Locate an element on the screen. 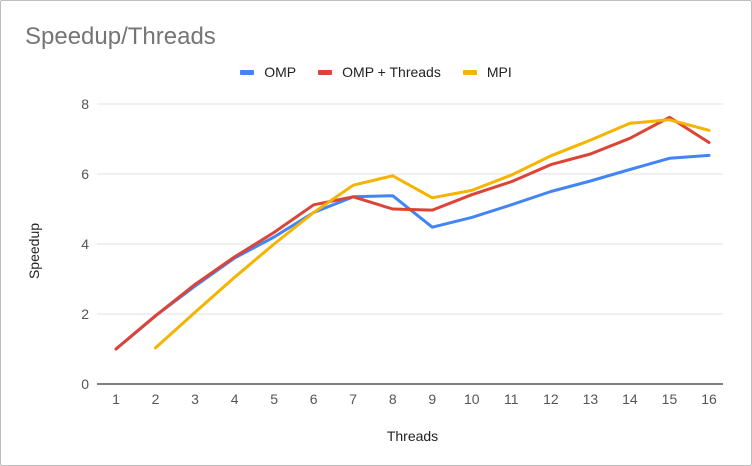 This screenshot has height=466, width=752. y-tick-label: 6 is located at coordinates (85, 174).